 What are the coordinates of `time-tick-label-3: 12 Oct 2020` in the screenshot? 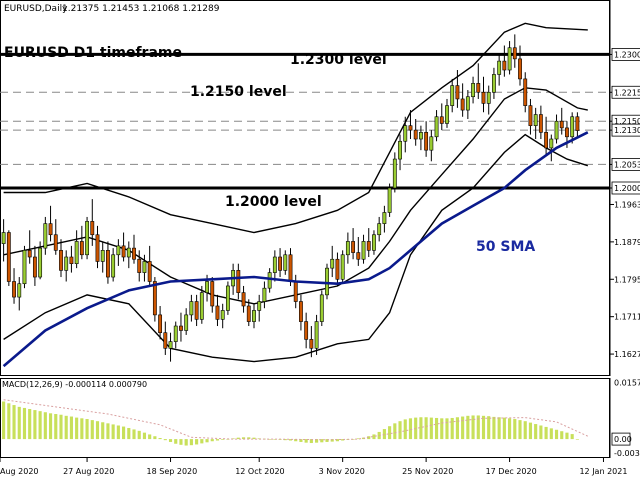 It's located at (259, 471).